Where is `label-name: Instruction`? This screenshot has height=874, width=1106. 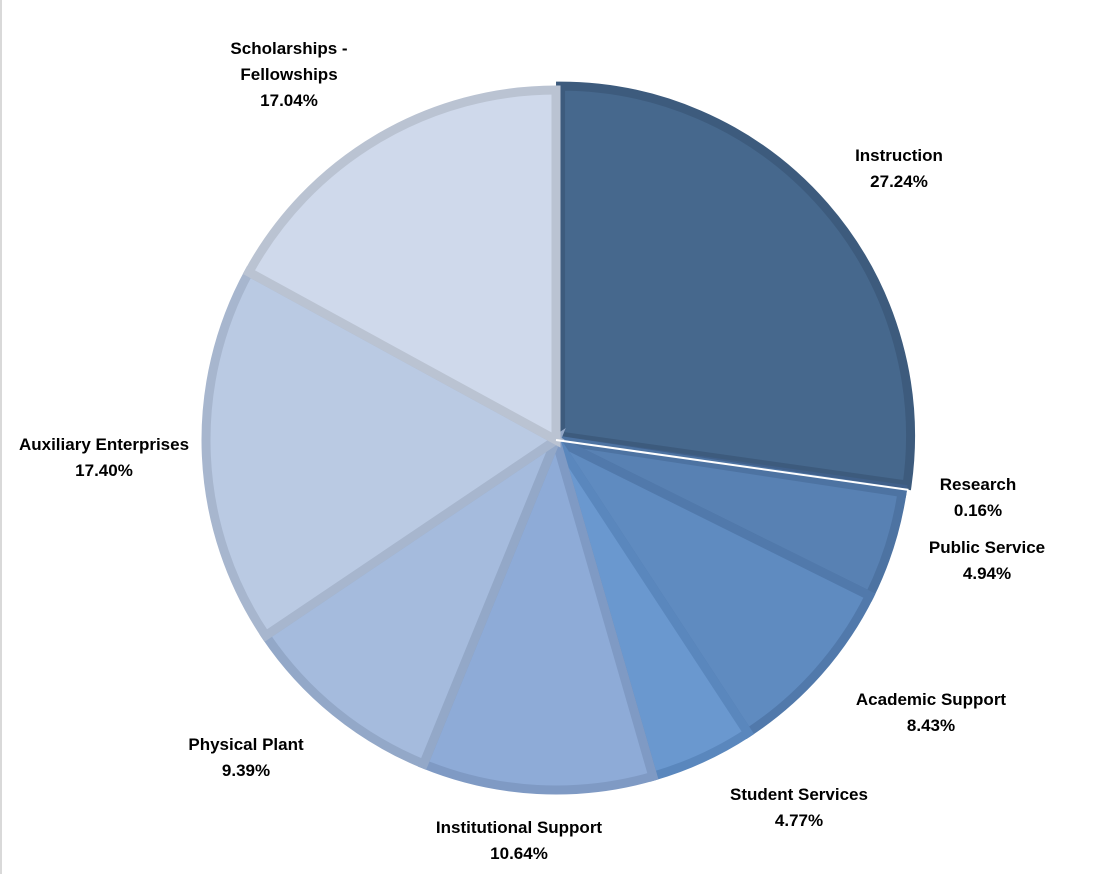
label-name: Instruction is located at coordinates (899, 155).